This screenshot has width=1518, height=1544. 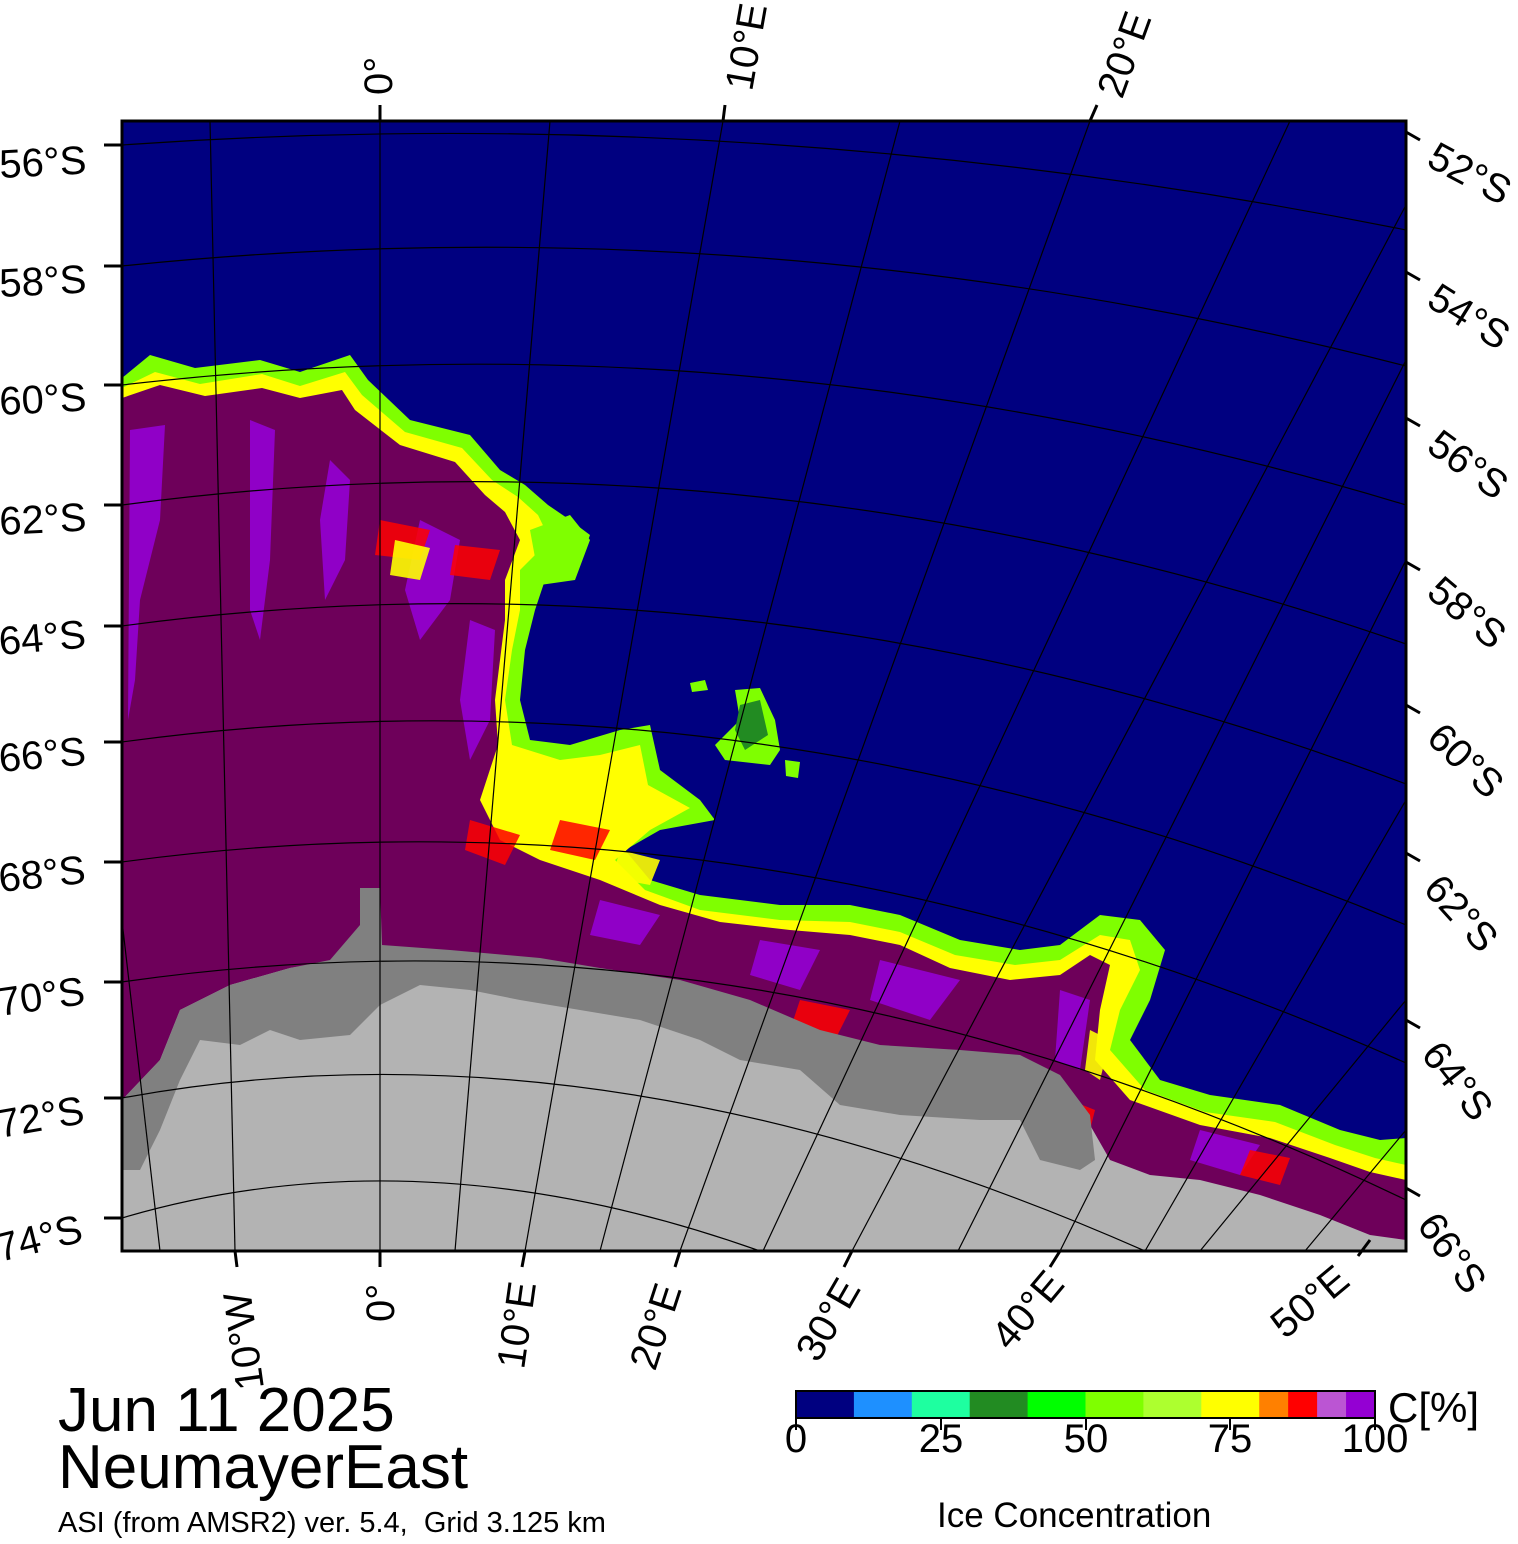 What do you see at coordinates (44, 519) in the screenshot?
I see `lat-label-left: 62°S` at bounding box center [44, 519].